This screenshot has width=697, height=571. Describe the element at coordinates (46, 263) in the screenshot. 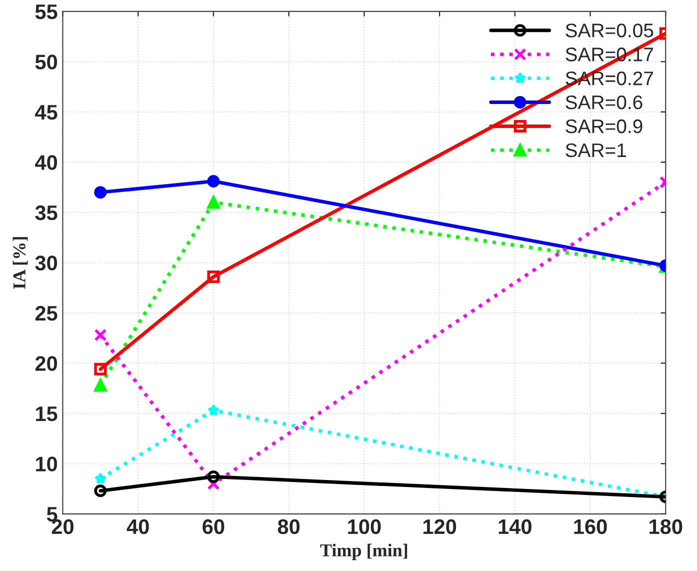

I see `y-tick-label: 30` at that location.